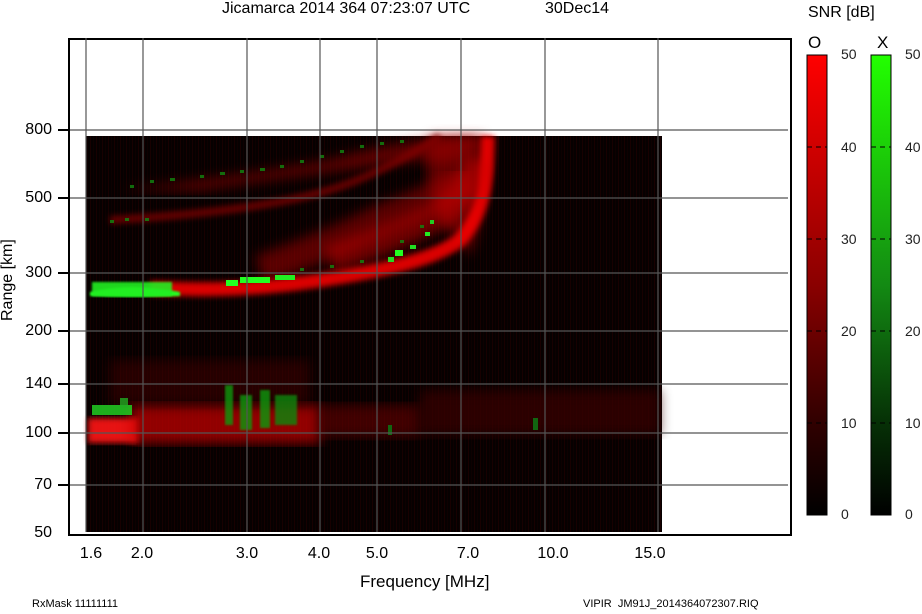  I want to click on x-tick-2.0: 2.0, so click(142, 553).